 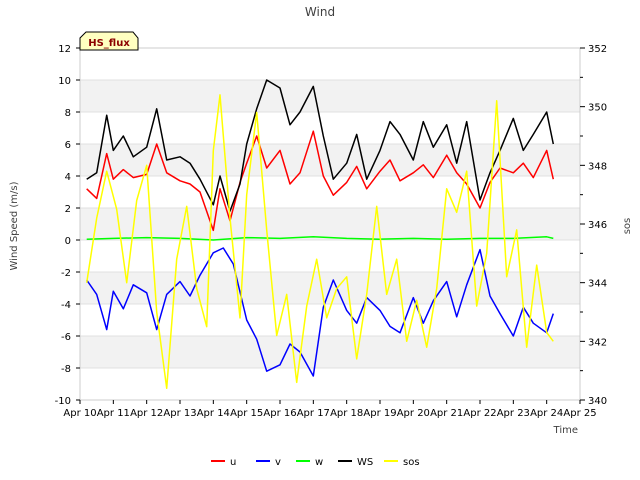 What do you see at coordinates (379, 413) in the screenshot?
I see `x-tick-label-9: Apr 19` at bounding box center [379, 413].